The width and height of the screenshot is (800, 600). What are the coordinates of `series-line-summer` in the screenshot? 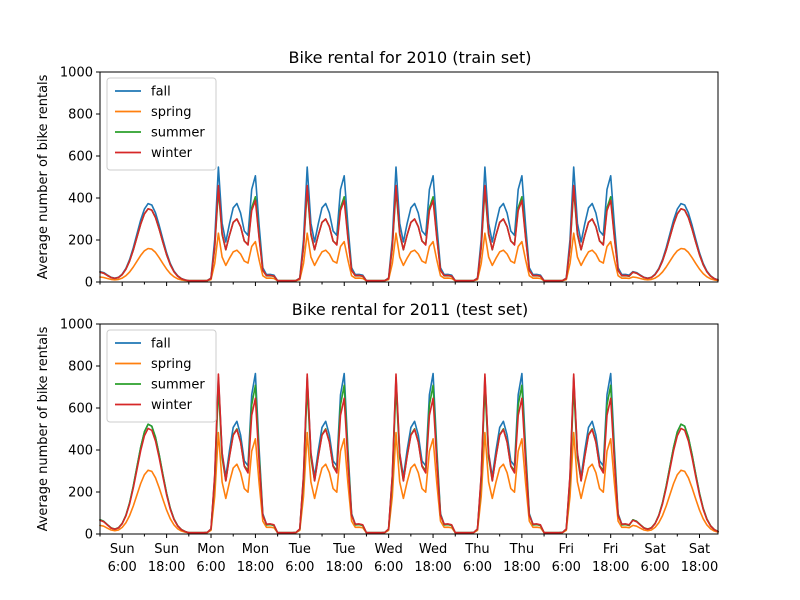 It's located at (409, 235).